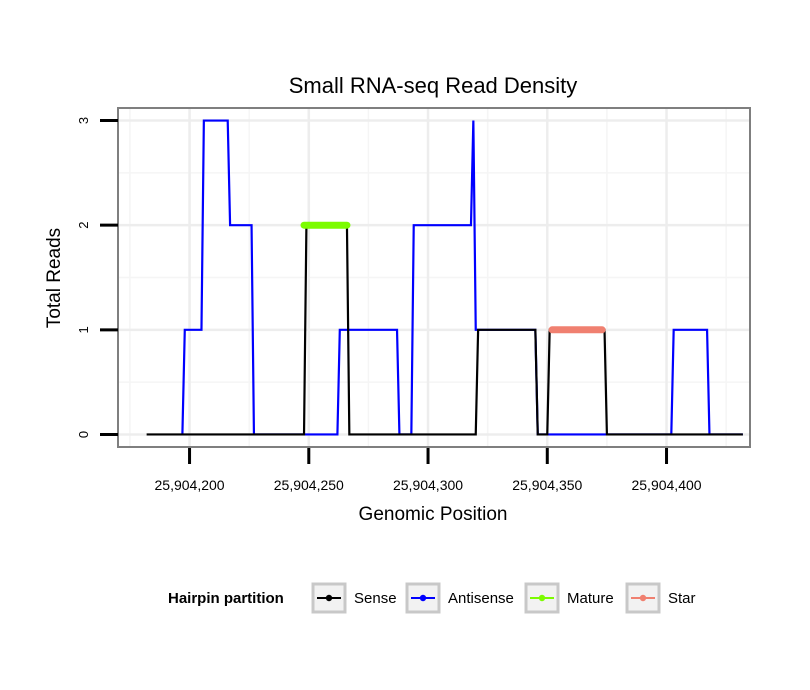  Describe the element at coordinates (433, 85) in the screenshot. I see `chart-title: Small RNA-seq Read Density` at that location.